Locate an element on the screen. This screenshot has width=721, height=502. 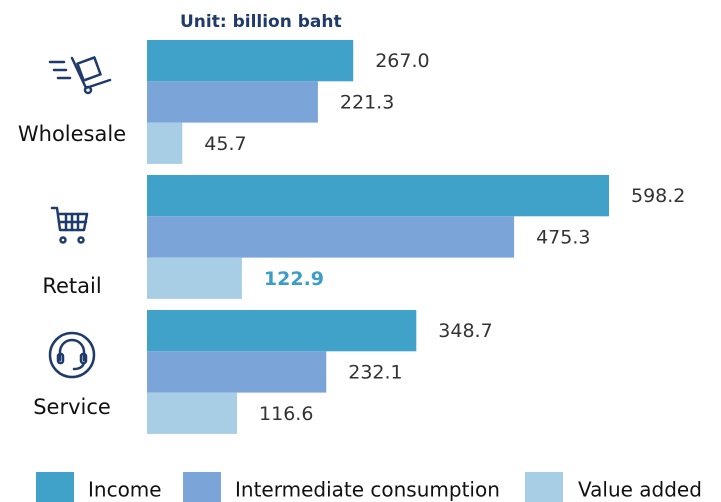
value-label: 267.0 is located at coordinates (402, 61).